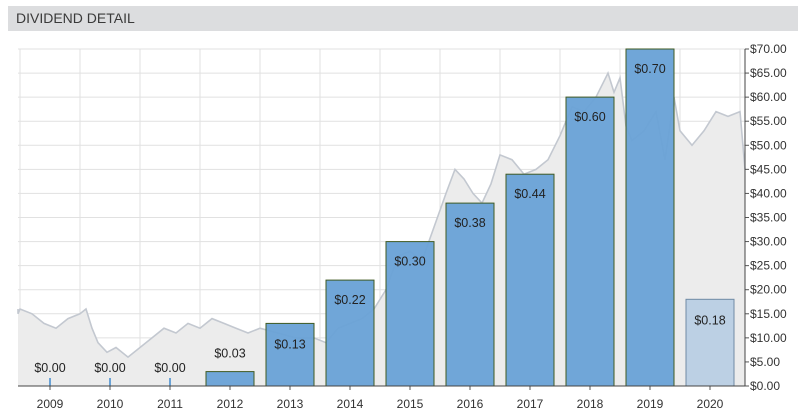 The width and height of the screenshot is (806, 413). I want to click on y-tick-label: $65.00, so click(768, 73).